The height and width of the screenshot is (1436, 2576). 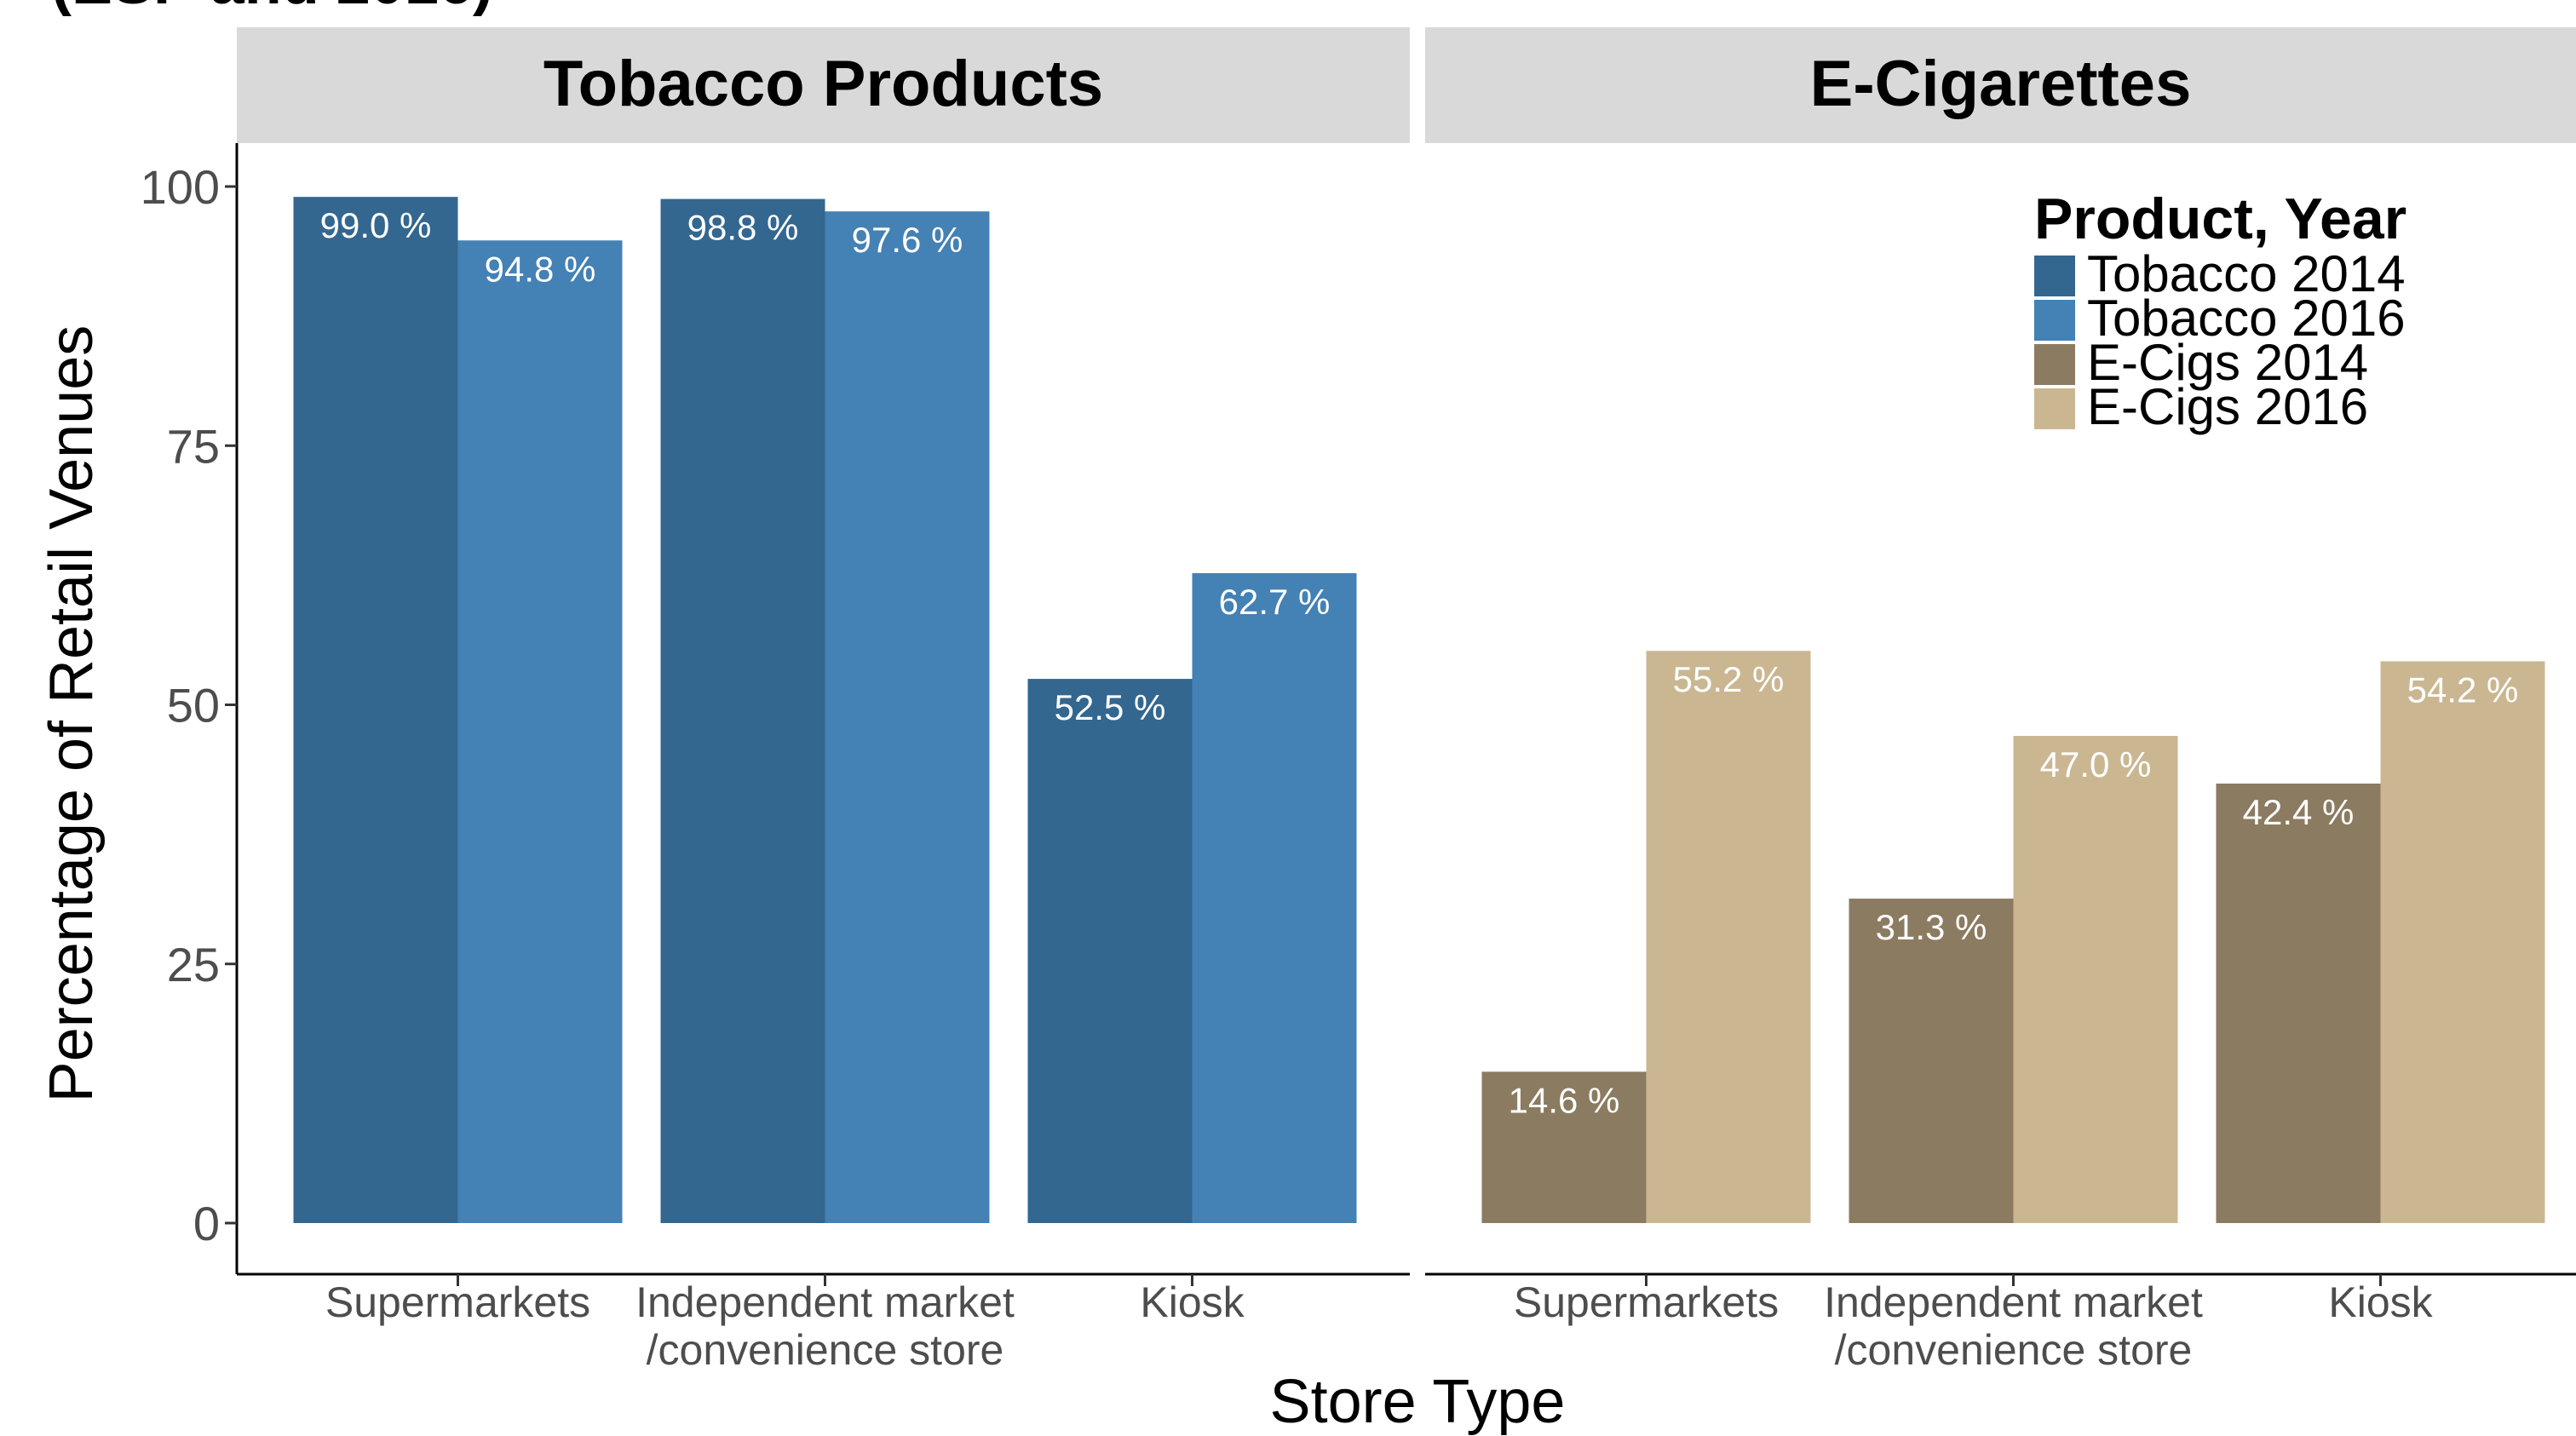 I want to click on legend-label: E-Cigs 2014, so click(x=2228, y=362).